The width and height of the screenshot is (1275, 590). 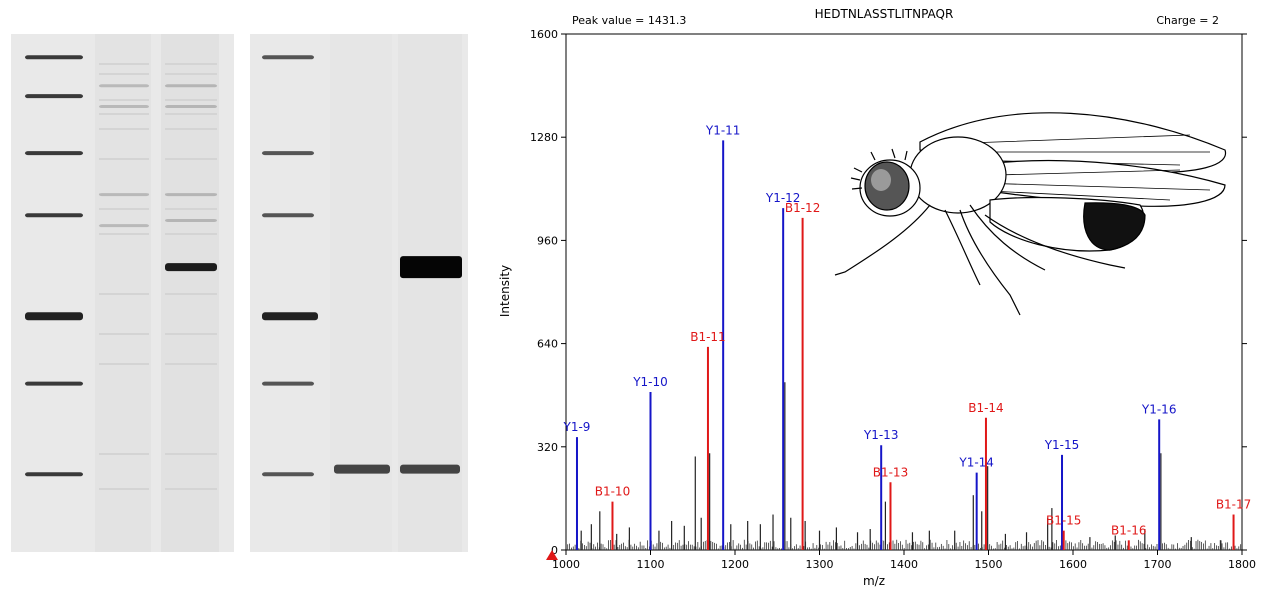 What do you see at coordinates (566, 564) in the screenshot?
I see `x-tick-label: 1000` at bounding box center [566, 564].